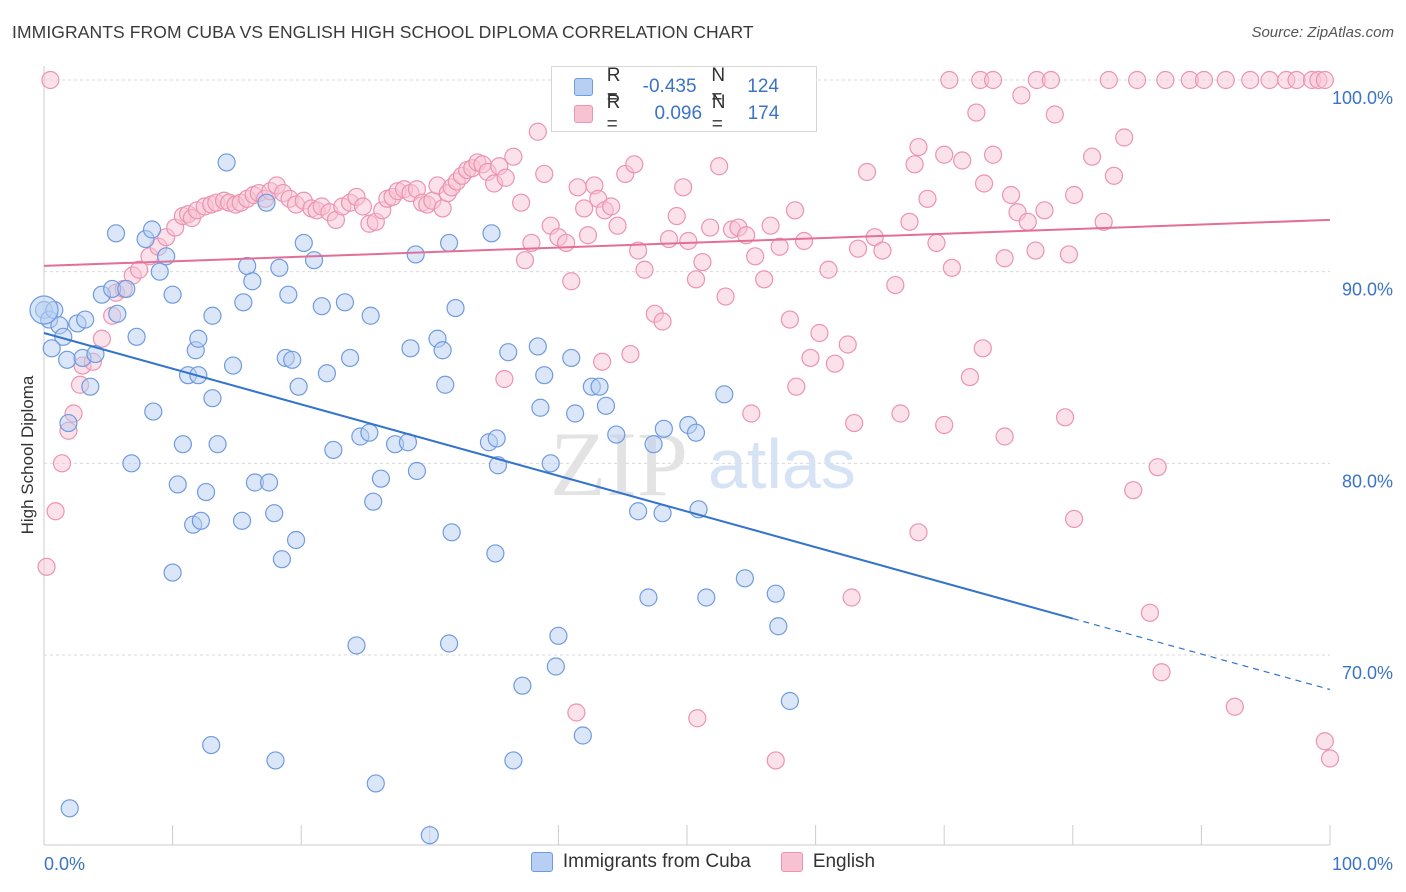 This screenshot has width=1406, height=892. I want to click on y-tick-label: 100.0%, so click(1362, 98).